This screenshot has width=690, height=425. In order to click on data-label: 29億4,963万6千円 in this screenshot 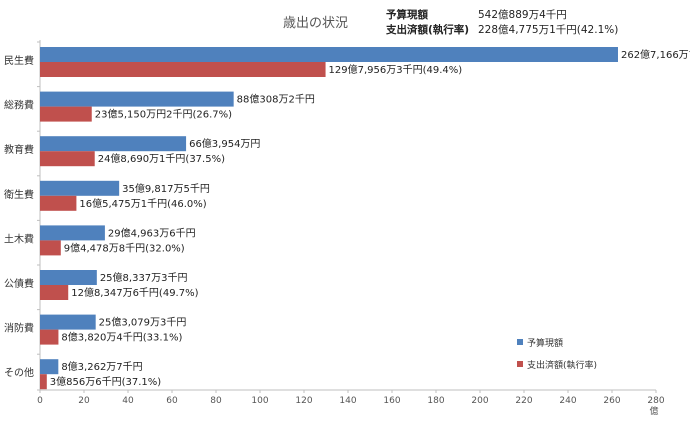, I will do `click(152, 232)`.